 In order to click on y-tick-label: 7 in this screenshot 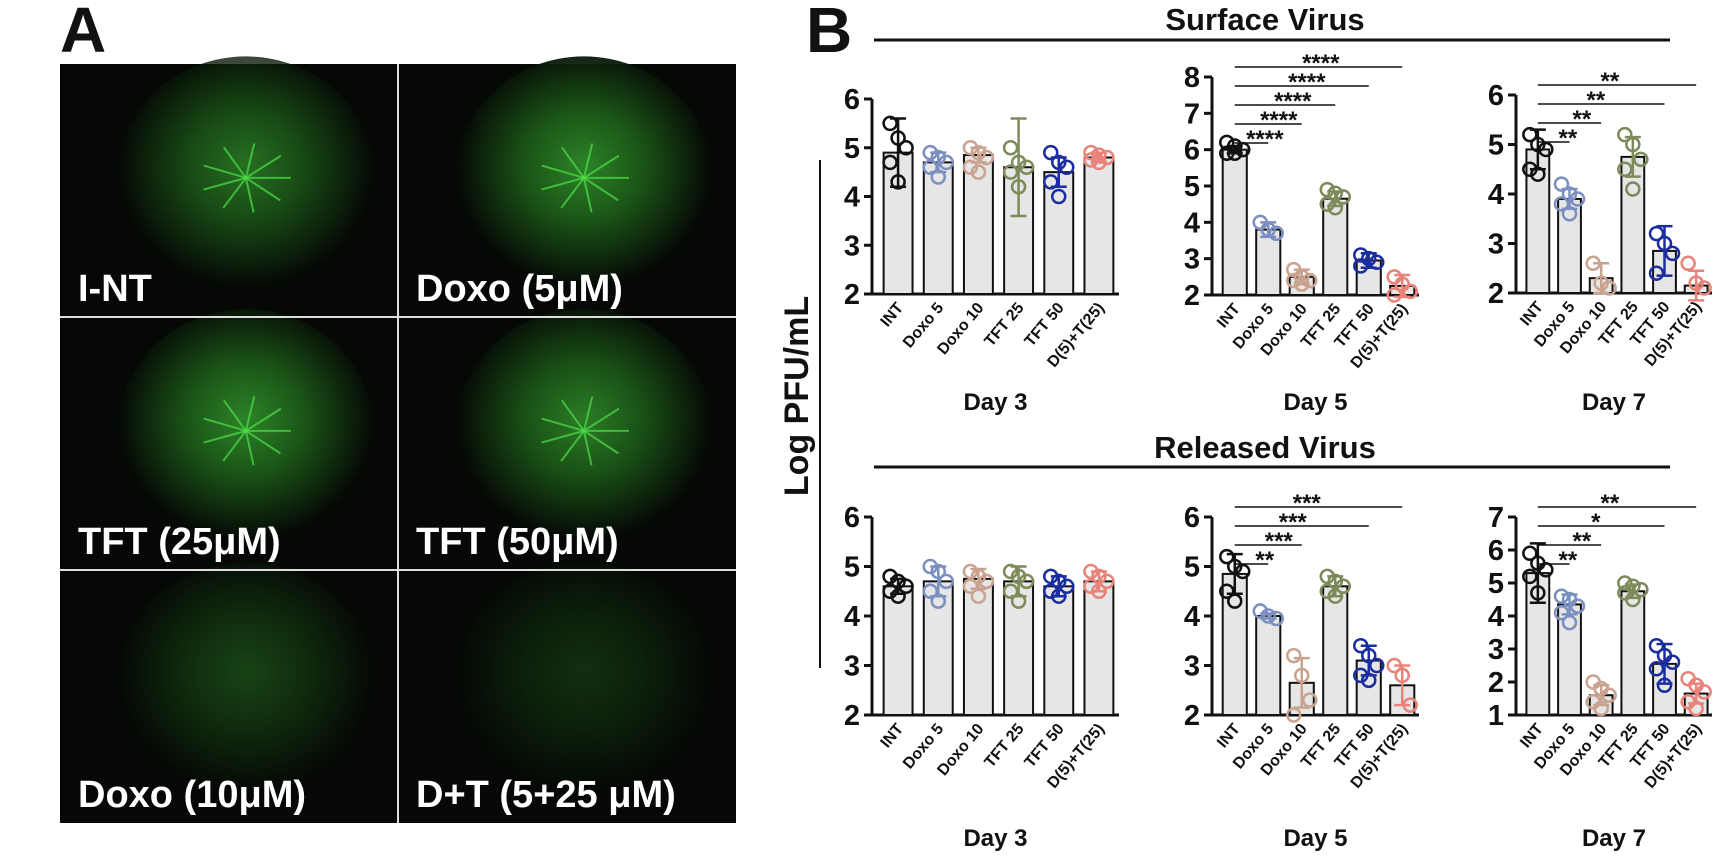, I will do `click(1192, 114)`.